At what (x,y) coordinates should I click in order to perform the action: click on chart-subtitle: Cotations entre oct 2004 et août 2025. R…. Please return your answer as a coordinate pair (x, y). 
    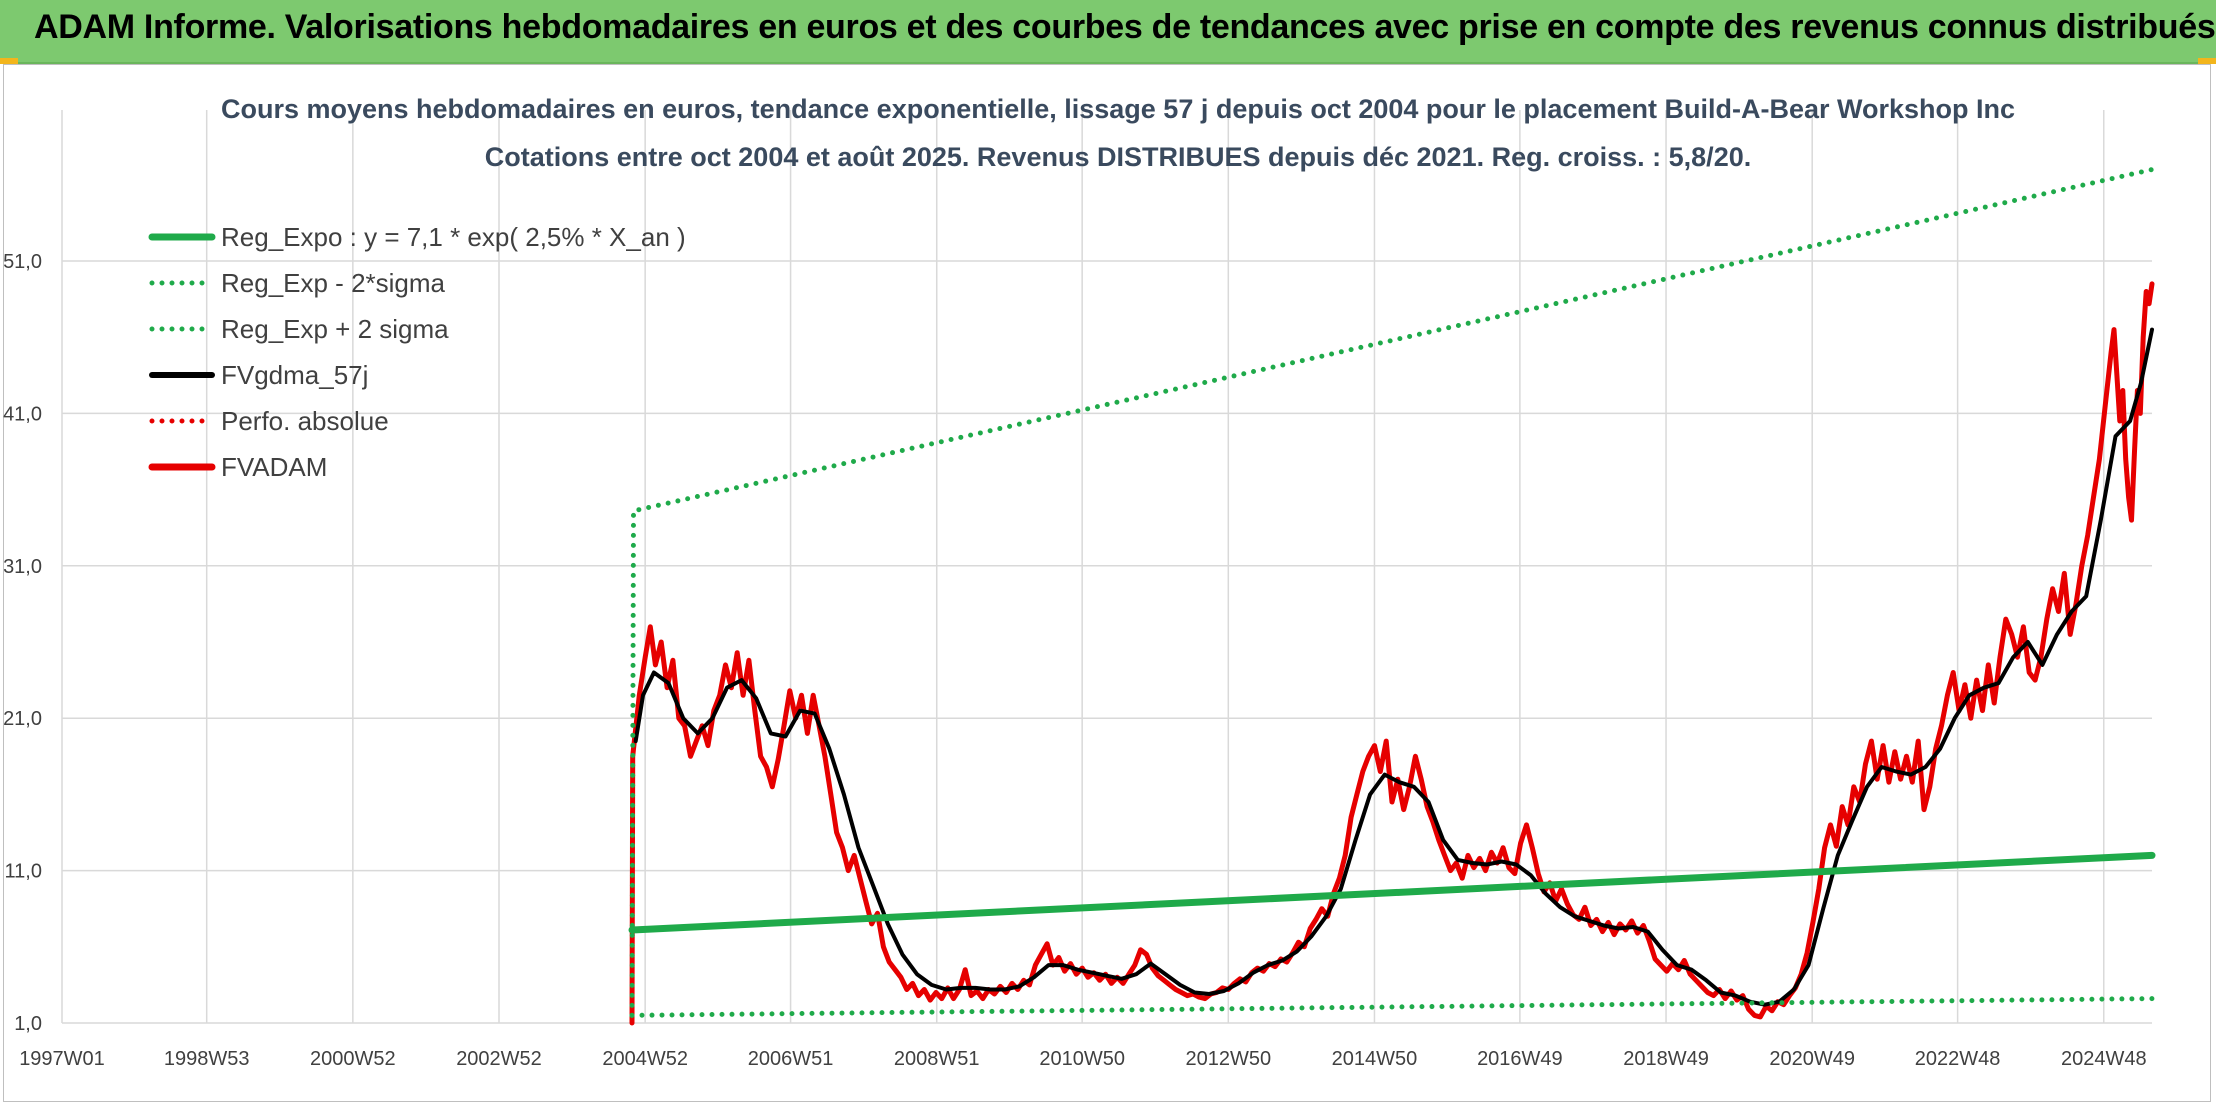
    Looking at the image, I should click on (1118, 157).